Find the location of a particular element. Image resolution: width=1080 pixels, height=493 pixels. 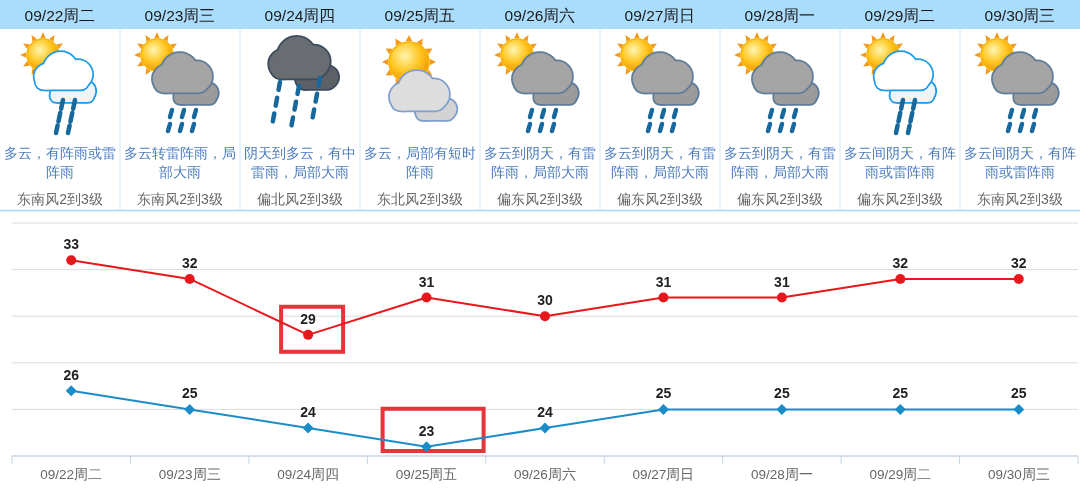

text: 偏北风2到3级 is located at coordinates (300, 199).